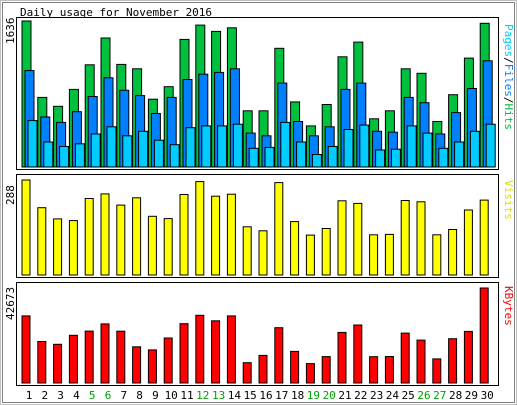  I want to click on kbytes-ymax-label: 42673, so click(10, 303).